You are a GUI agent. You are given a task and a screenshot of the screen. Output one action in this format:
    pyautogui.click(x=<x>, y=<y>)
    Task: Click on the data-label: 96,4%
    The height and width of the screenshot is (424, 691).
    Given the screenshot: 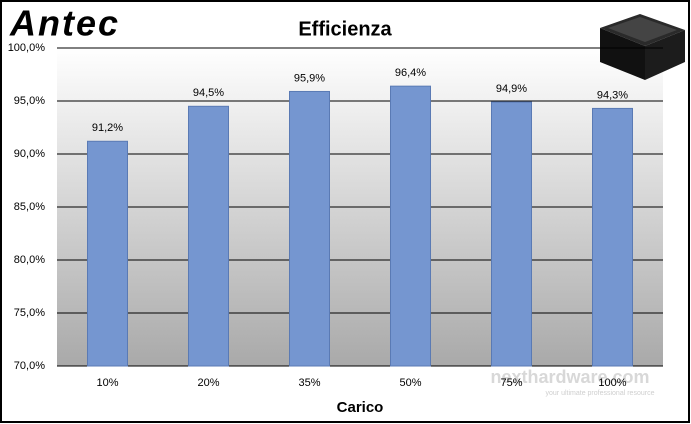 What is the action you would take?
    pyautogui.click(x=410, y=73)
    